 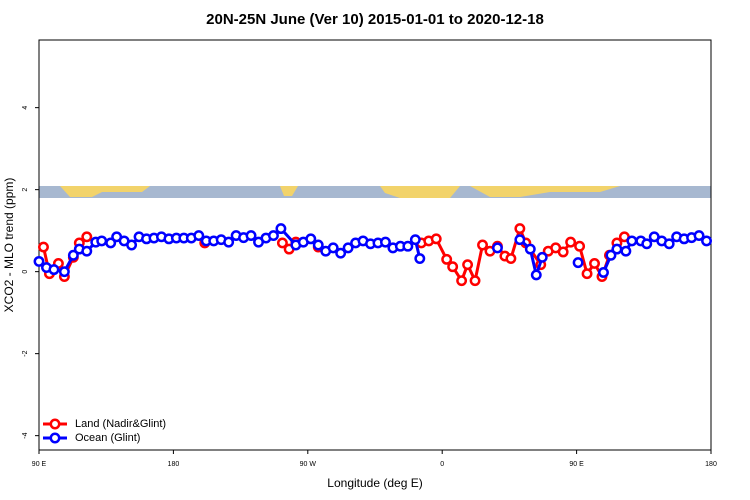 I want to click on map-land, so click(x=340, y=192).